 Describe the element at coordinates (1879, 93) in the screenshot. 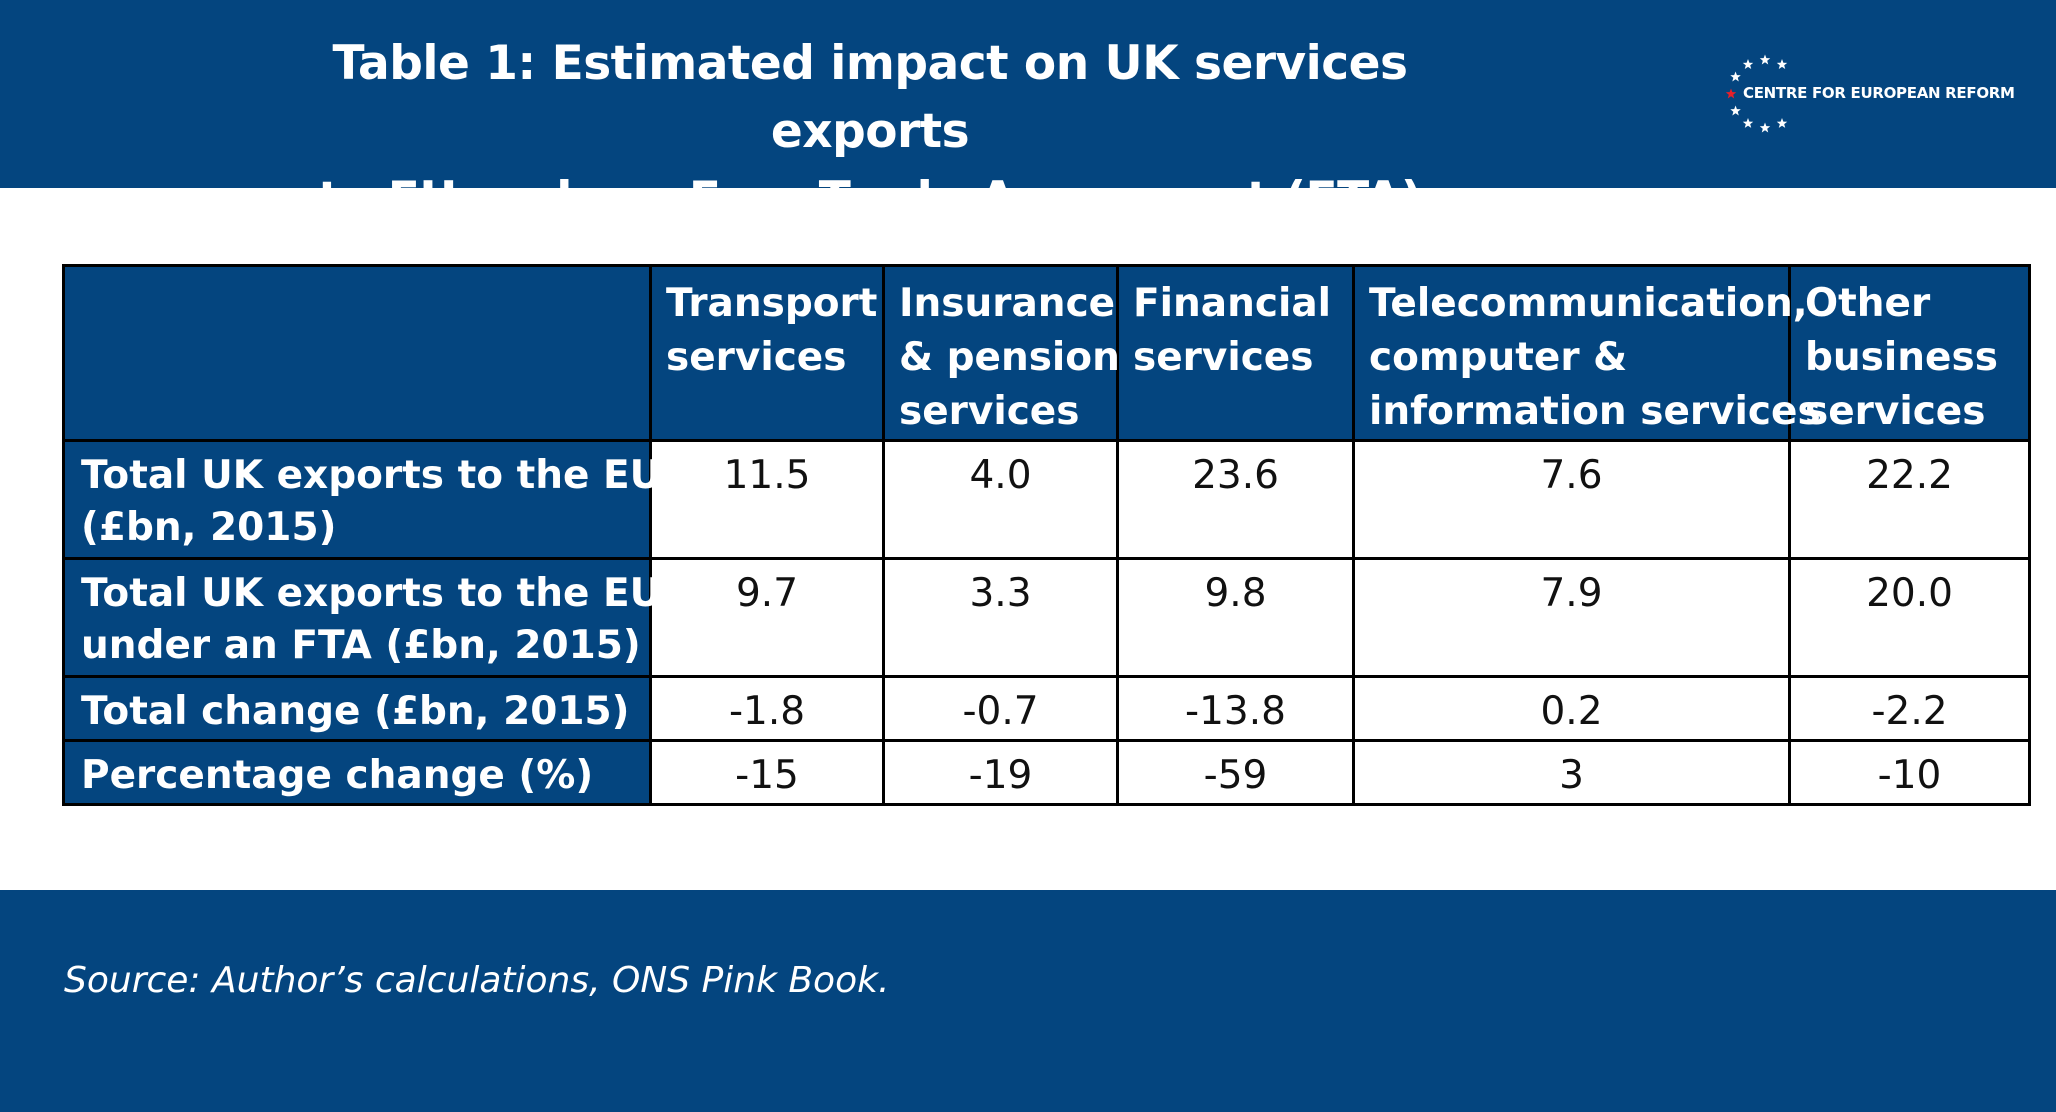

I see `logo-text: CENTRE FOR EUROPEAN REFORM` at that location.